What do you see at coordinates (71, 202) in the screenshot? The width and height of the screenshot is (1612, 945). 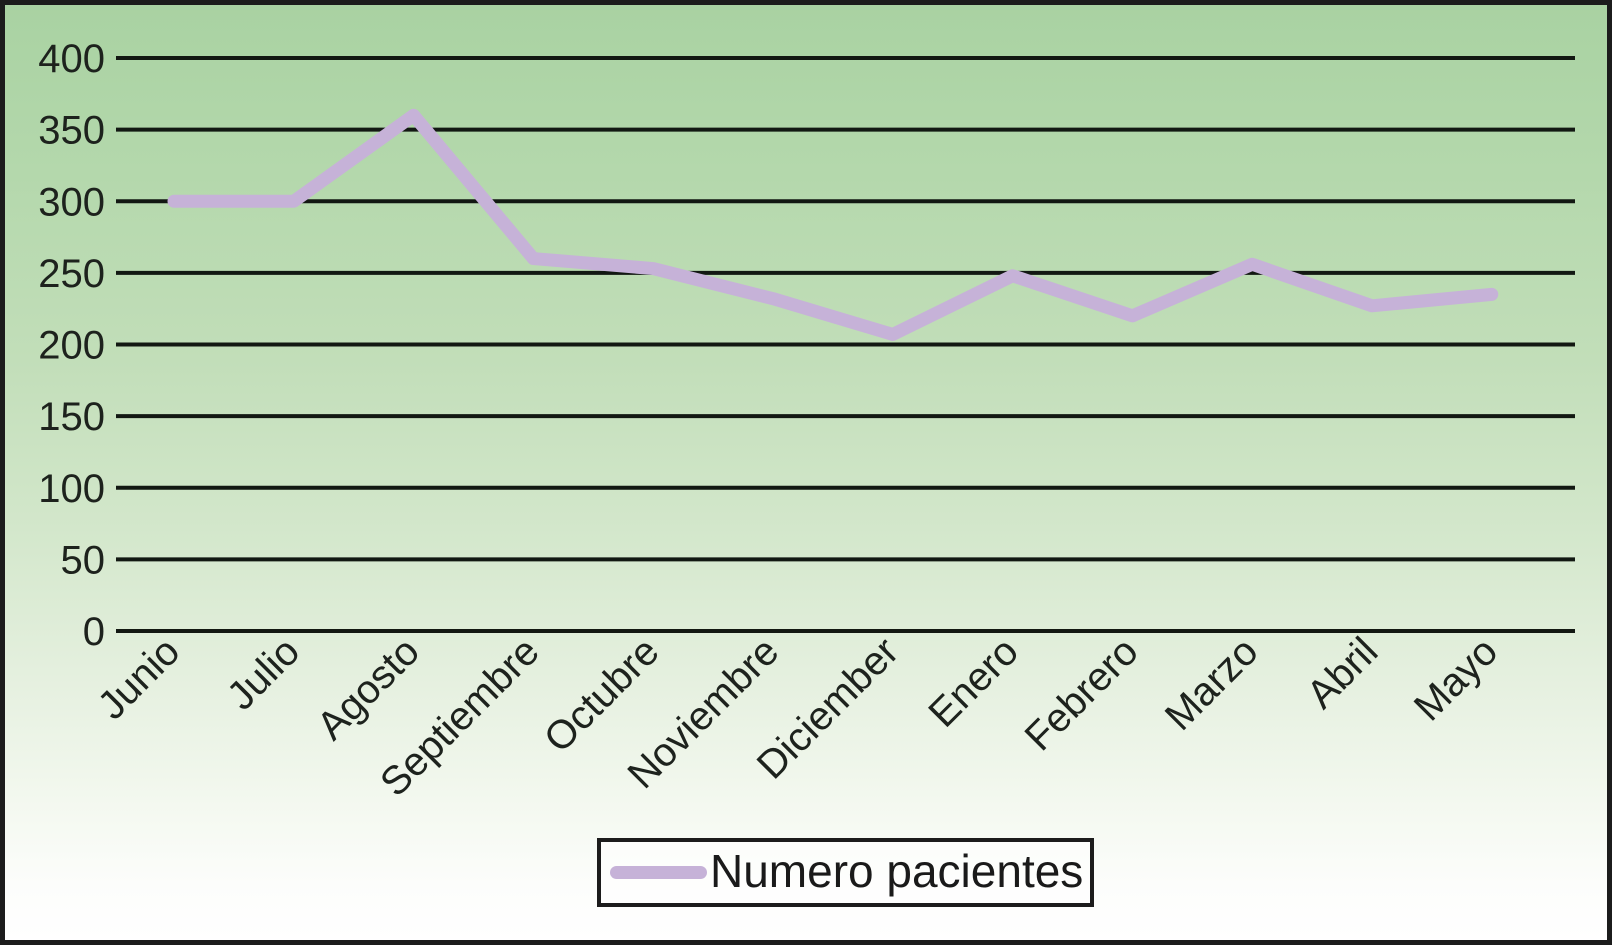 I see `y-tick-label: 300` at bounding box center [71, 202].